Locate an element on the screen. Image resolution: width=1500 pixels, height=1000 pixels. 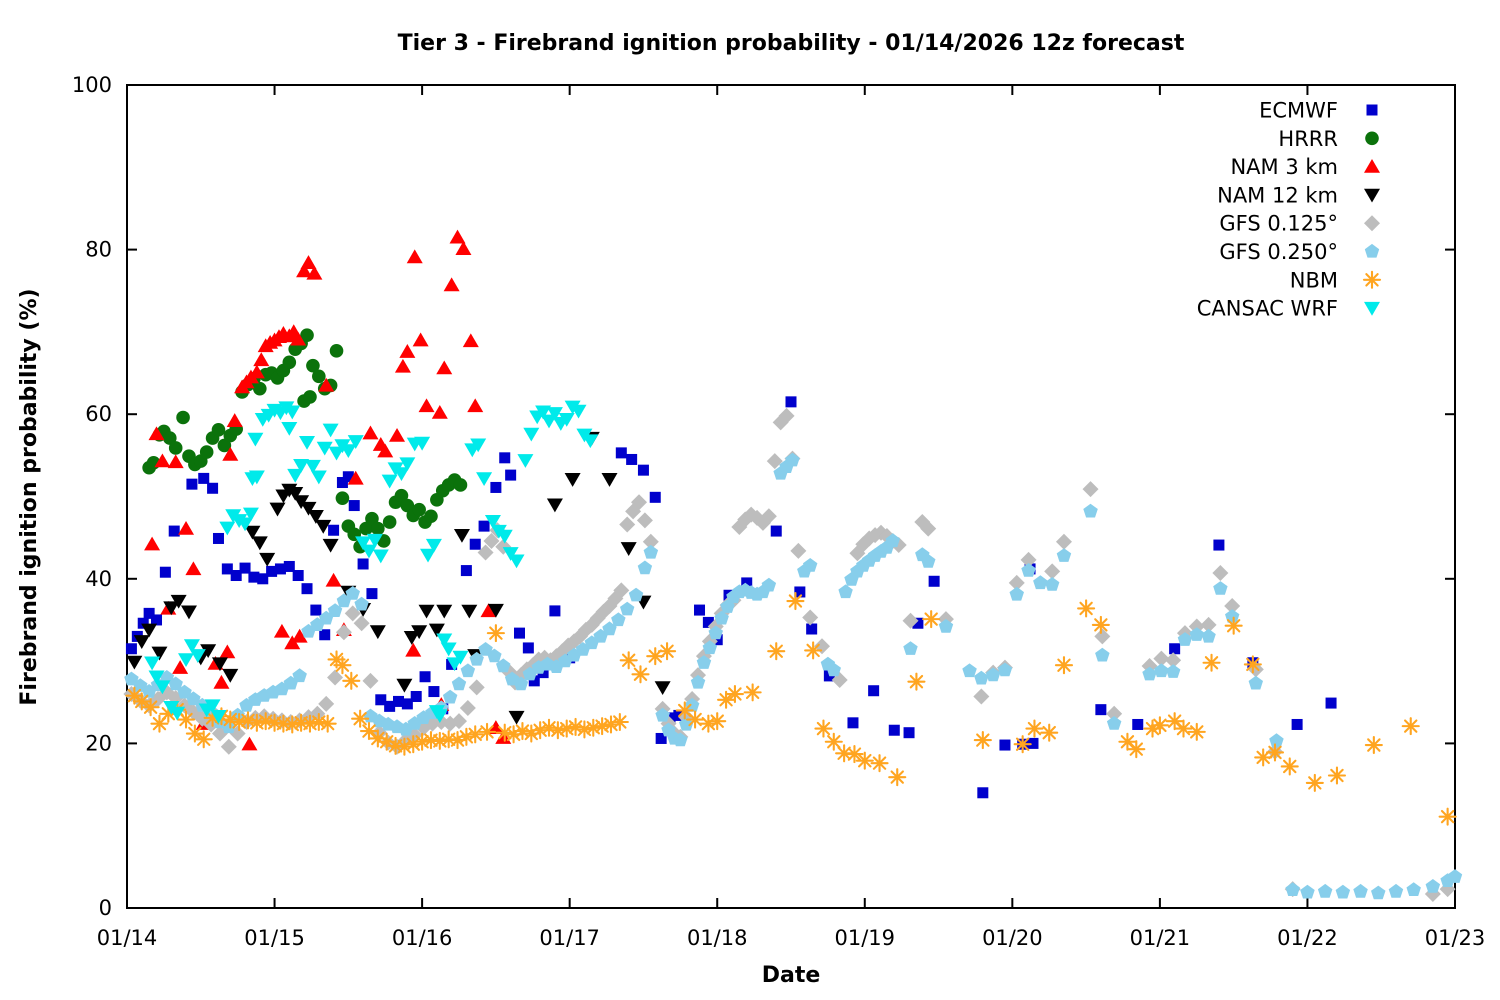
x-tick-label: 01/19 is located at coordinates (865, 938).